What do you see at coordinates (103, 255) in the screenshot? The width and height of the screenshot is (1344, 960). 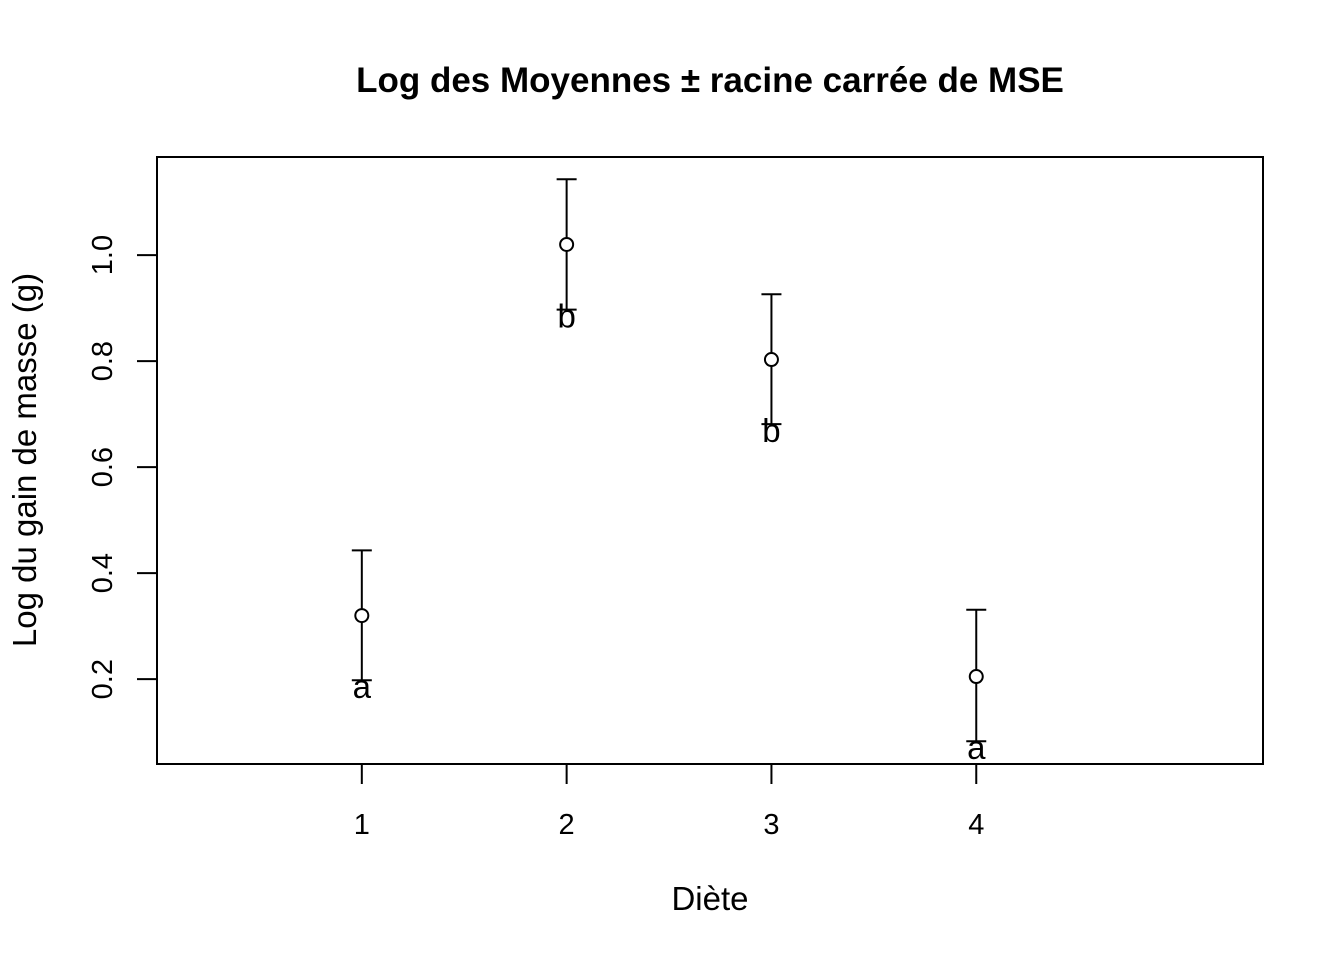 I see `y-tick-label: 1.0` at bounding box center [103, 255].